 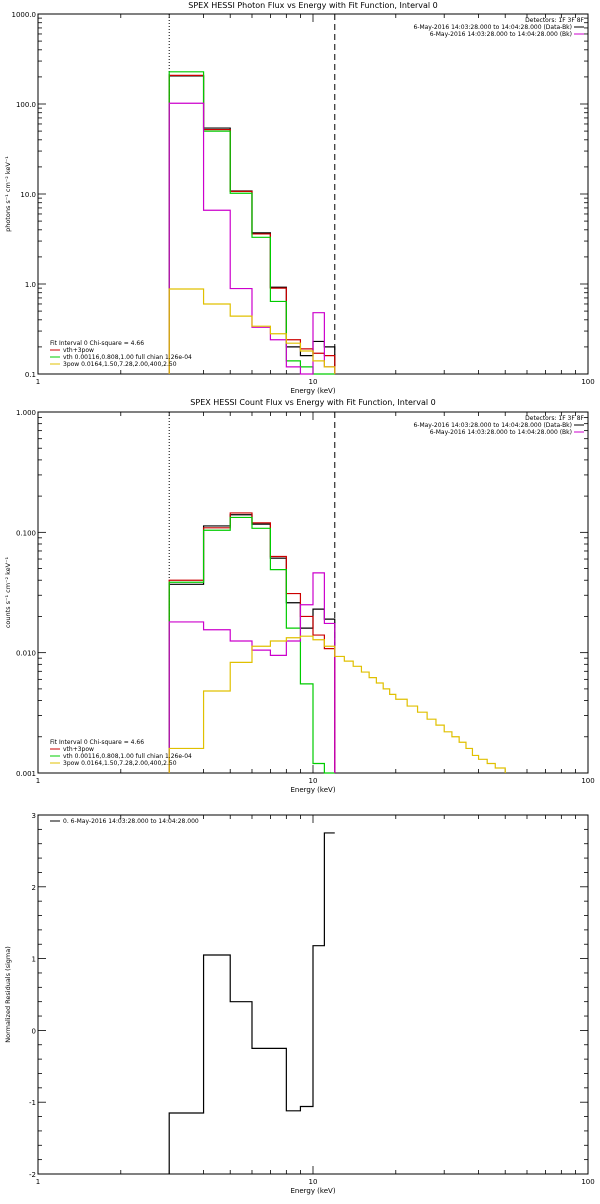 I want to click on y-tick-label: 0.1, so click(x=30, y=375).